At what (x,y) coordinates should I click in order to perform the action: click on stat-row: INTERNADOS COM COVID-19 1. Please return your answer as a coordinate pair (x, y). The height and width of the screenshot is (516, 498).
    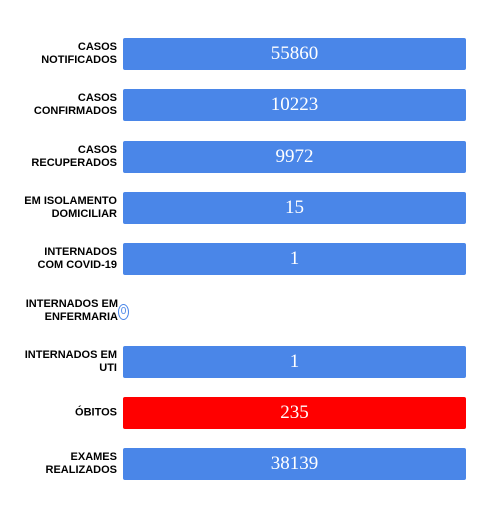
    Looking at the image, I should click on (249, 259).